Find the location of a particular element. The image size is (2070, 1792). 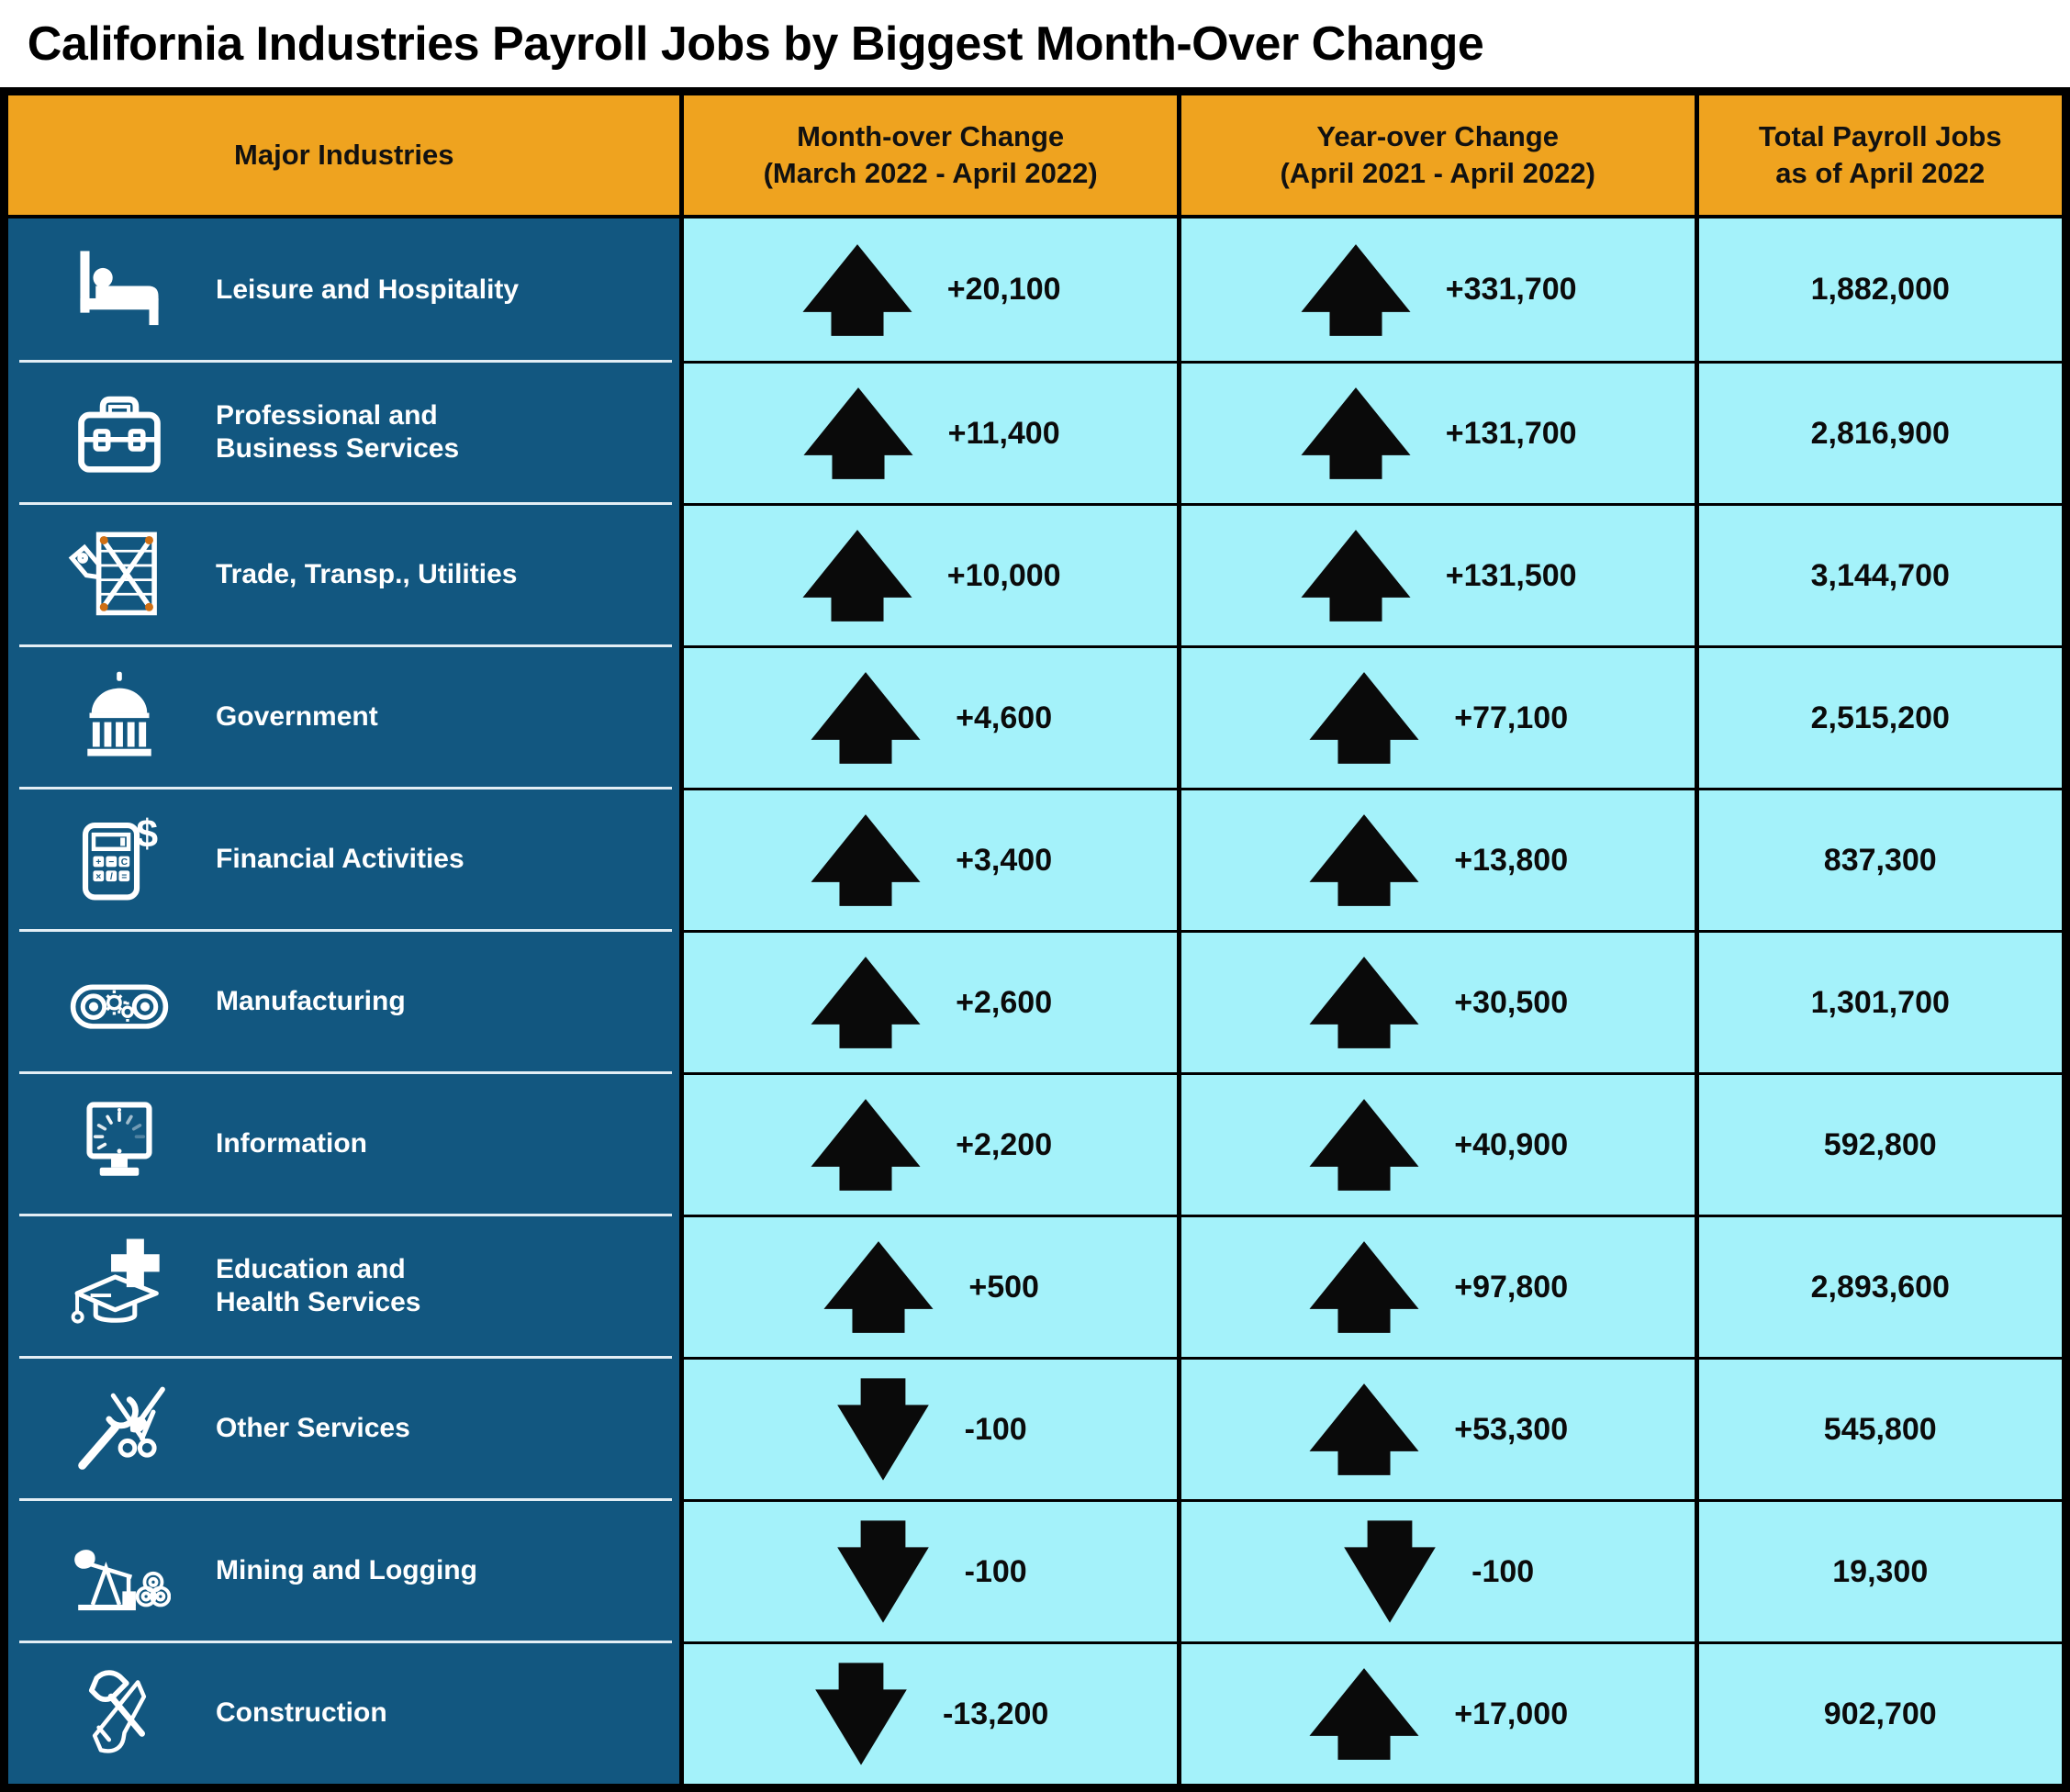

total-jobs-value: 3,144,700 is located at coordinates (1880, 575).